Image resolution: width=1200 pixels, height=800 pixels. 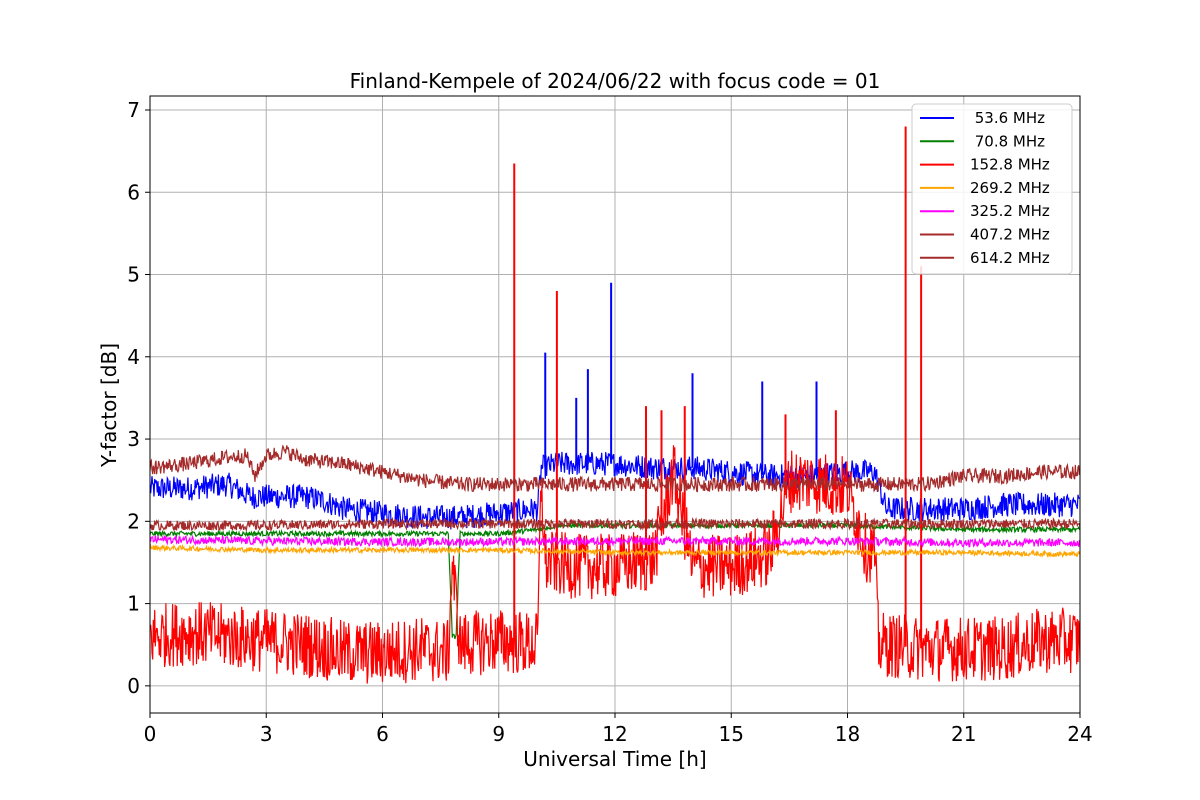 I want to click on y-tick-label: 4, so click(x=133, y=357).